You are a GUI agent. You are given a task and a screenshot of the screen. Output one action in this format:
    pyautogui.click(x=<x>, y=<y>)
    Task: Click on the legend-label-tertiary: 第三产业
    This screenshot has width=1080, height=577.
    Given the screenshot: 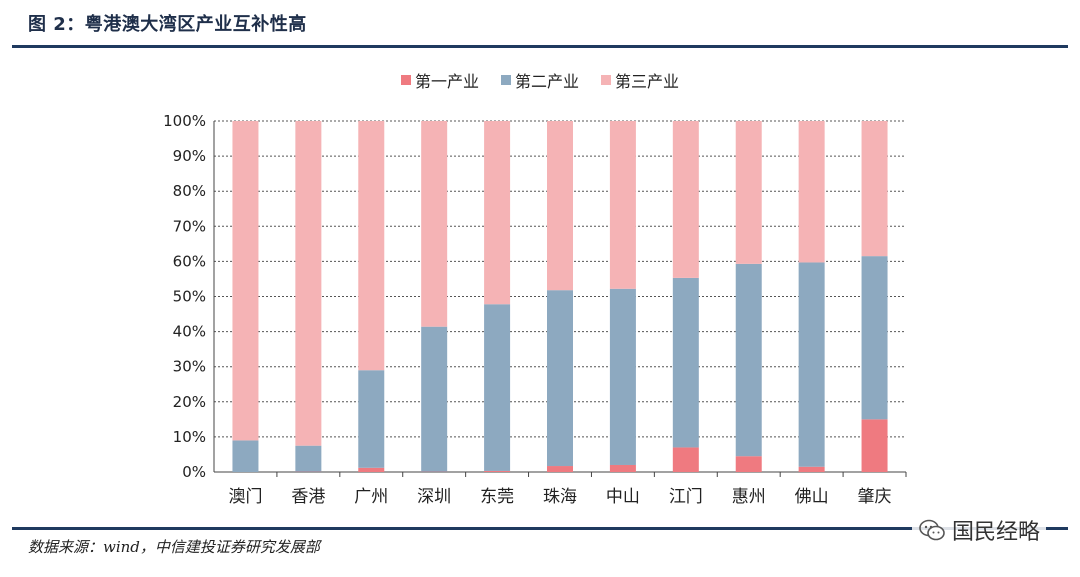 What is the action you would take?
    pyautogui.click(x=647, y=81)
    